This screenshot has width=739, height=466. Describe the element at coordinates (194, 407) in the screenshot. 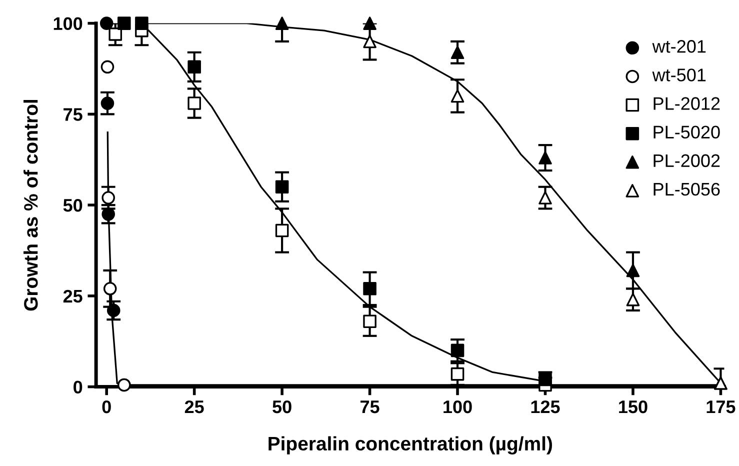

I see `x-tick-label: 25` at that location.